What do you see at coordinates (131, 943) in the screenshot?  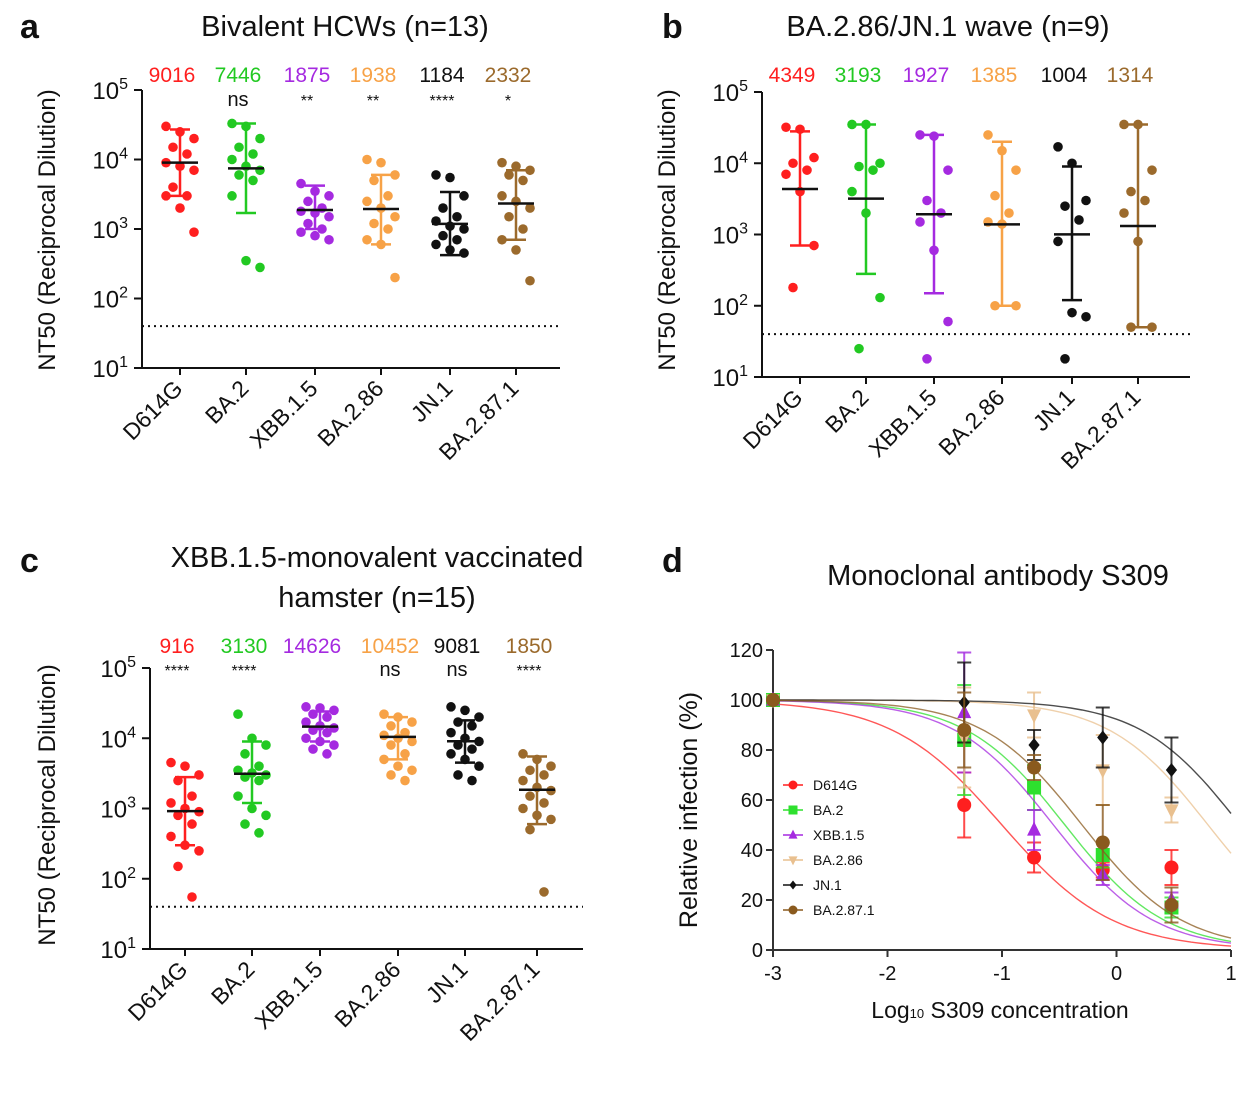 I see `tick-exponent: 1` at bounding box center [131, 943].